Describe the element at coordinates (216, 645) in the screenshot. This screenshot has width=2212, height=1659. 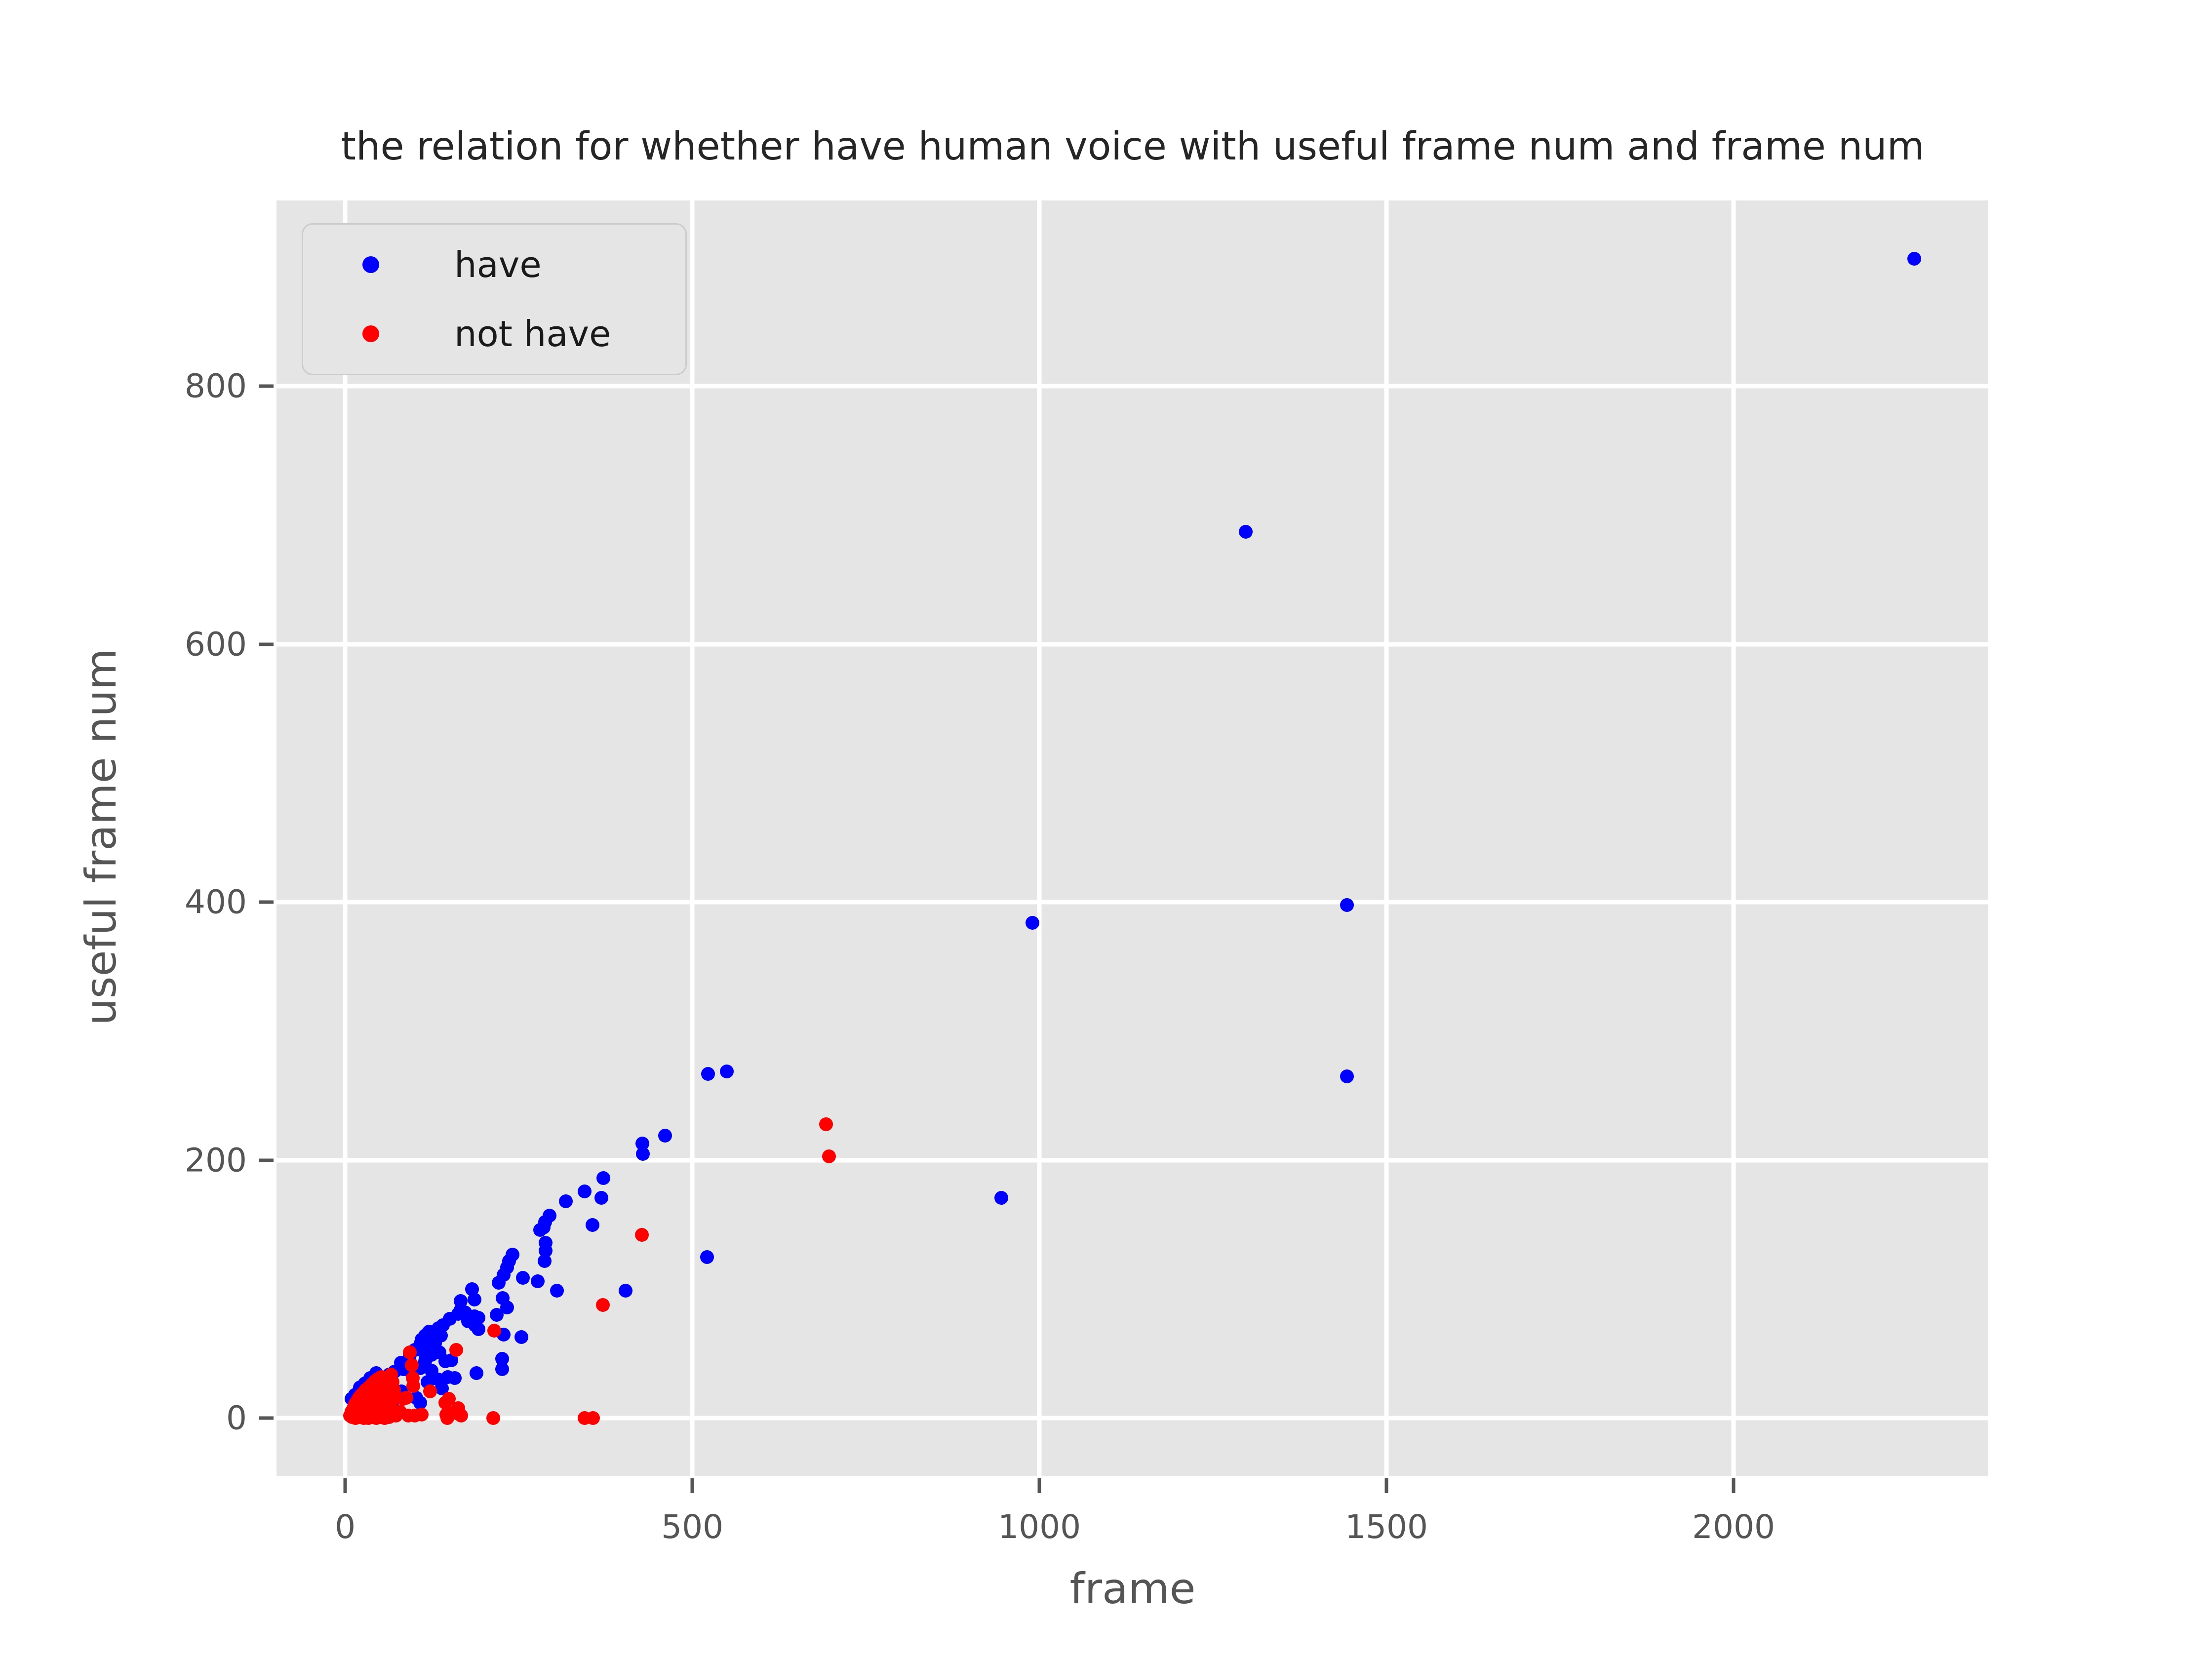
I see `y-tick-label-600: 600` at that location.